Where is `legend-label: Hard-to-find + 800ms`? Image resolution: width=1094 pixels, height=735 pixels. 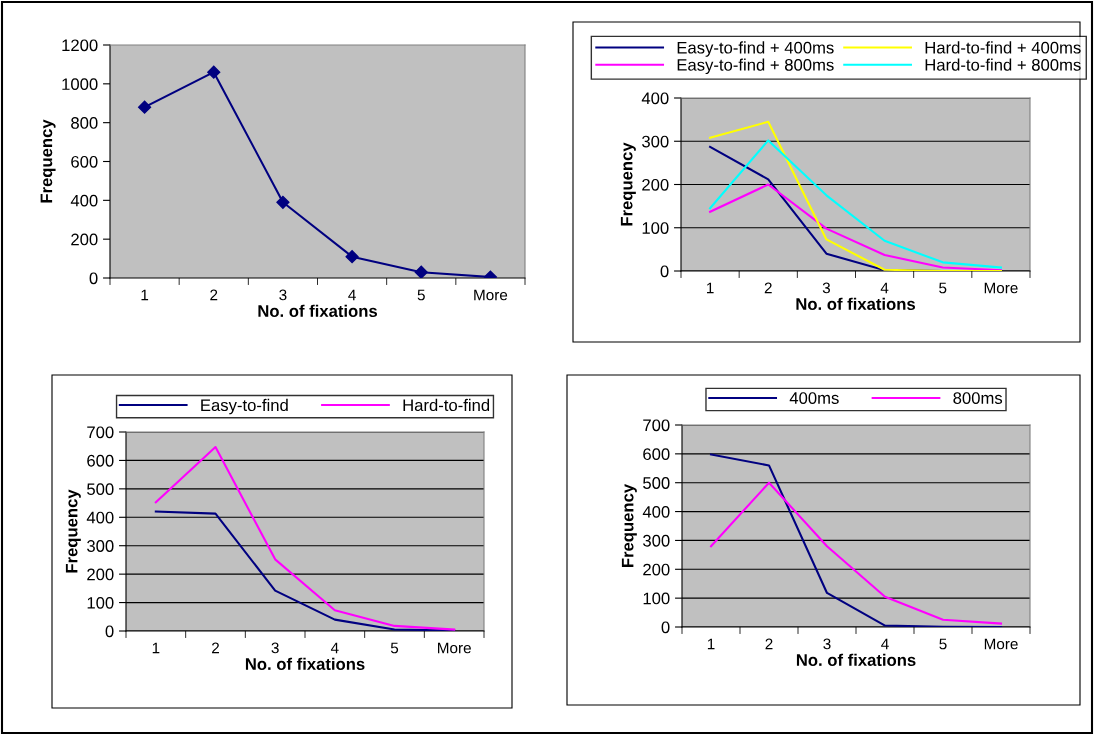
legend-label: Hard-to-find + 800ms is located at coordinates (1003, 64).